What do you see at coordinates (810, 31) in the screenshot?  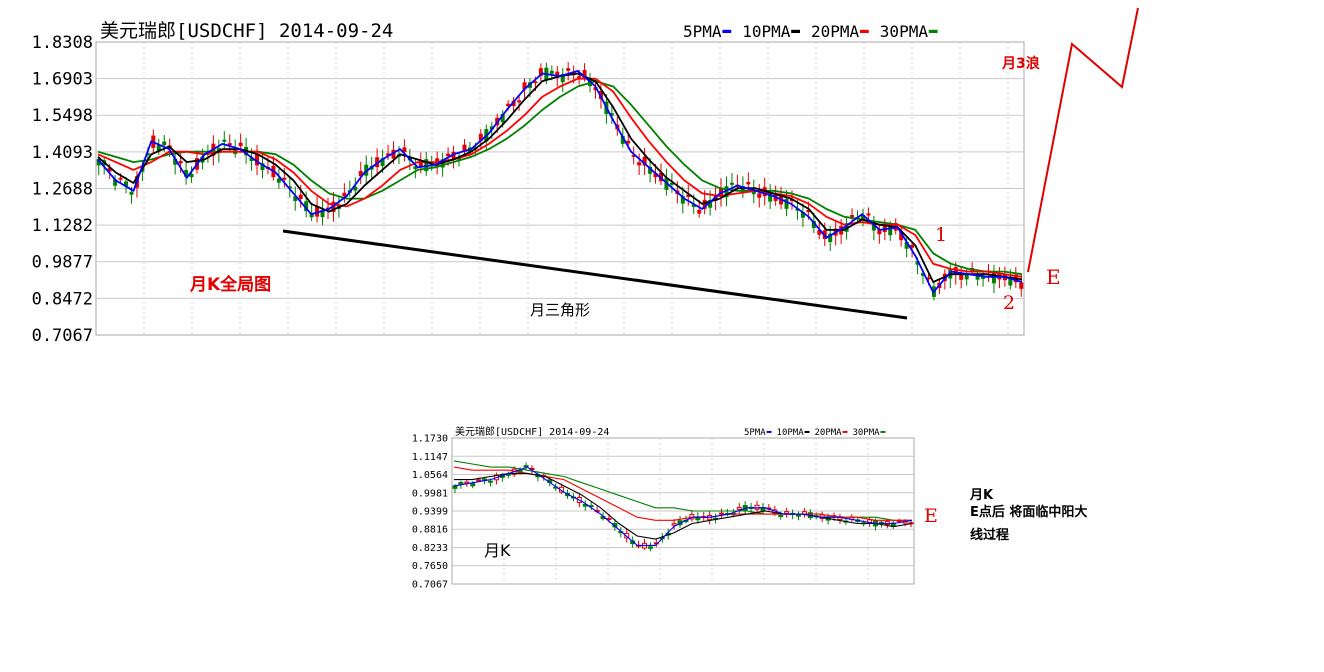 I see `main-legend: 5PMA 10PMA 20PMA 30PMA` at bounding box center [810, 31].